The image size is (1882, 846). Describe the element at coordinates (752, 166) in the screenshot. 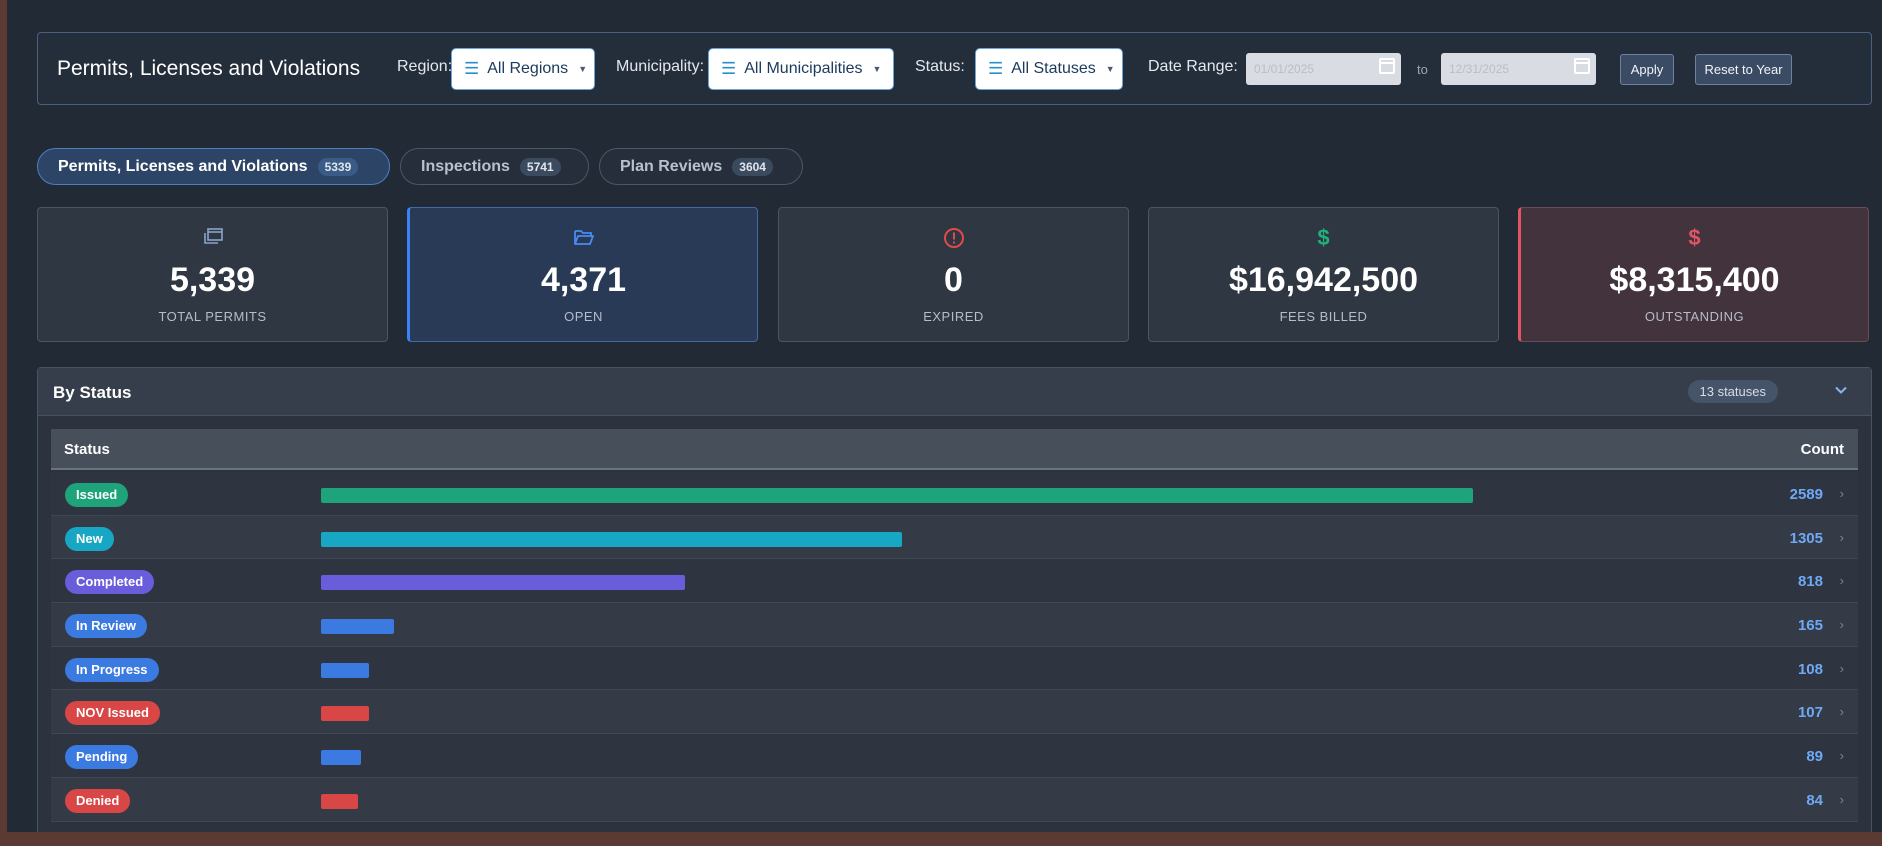

I see `tab-count: 3604` at that location.